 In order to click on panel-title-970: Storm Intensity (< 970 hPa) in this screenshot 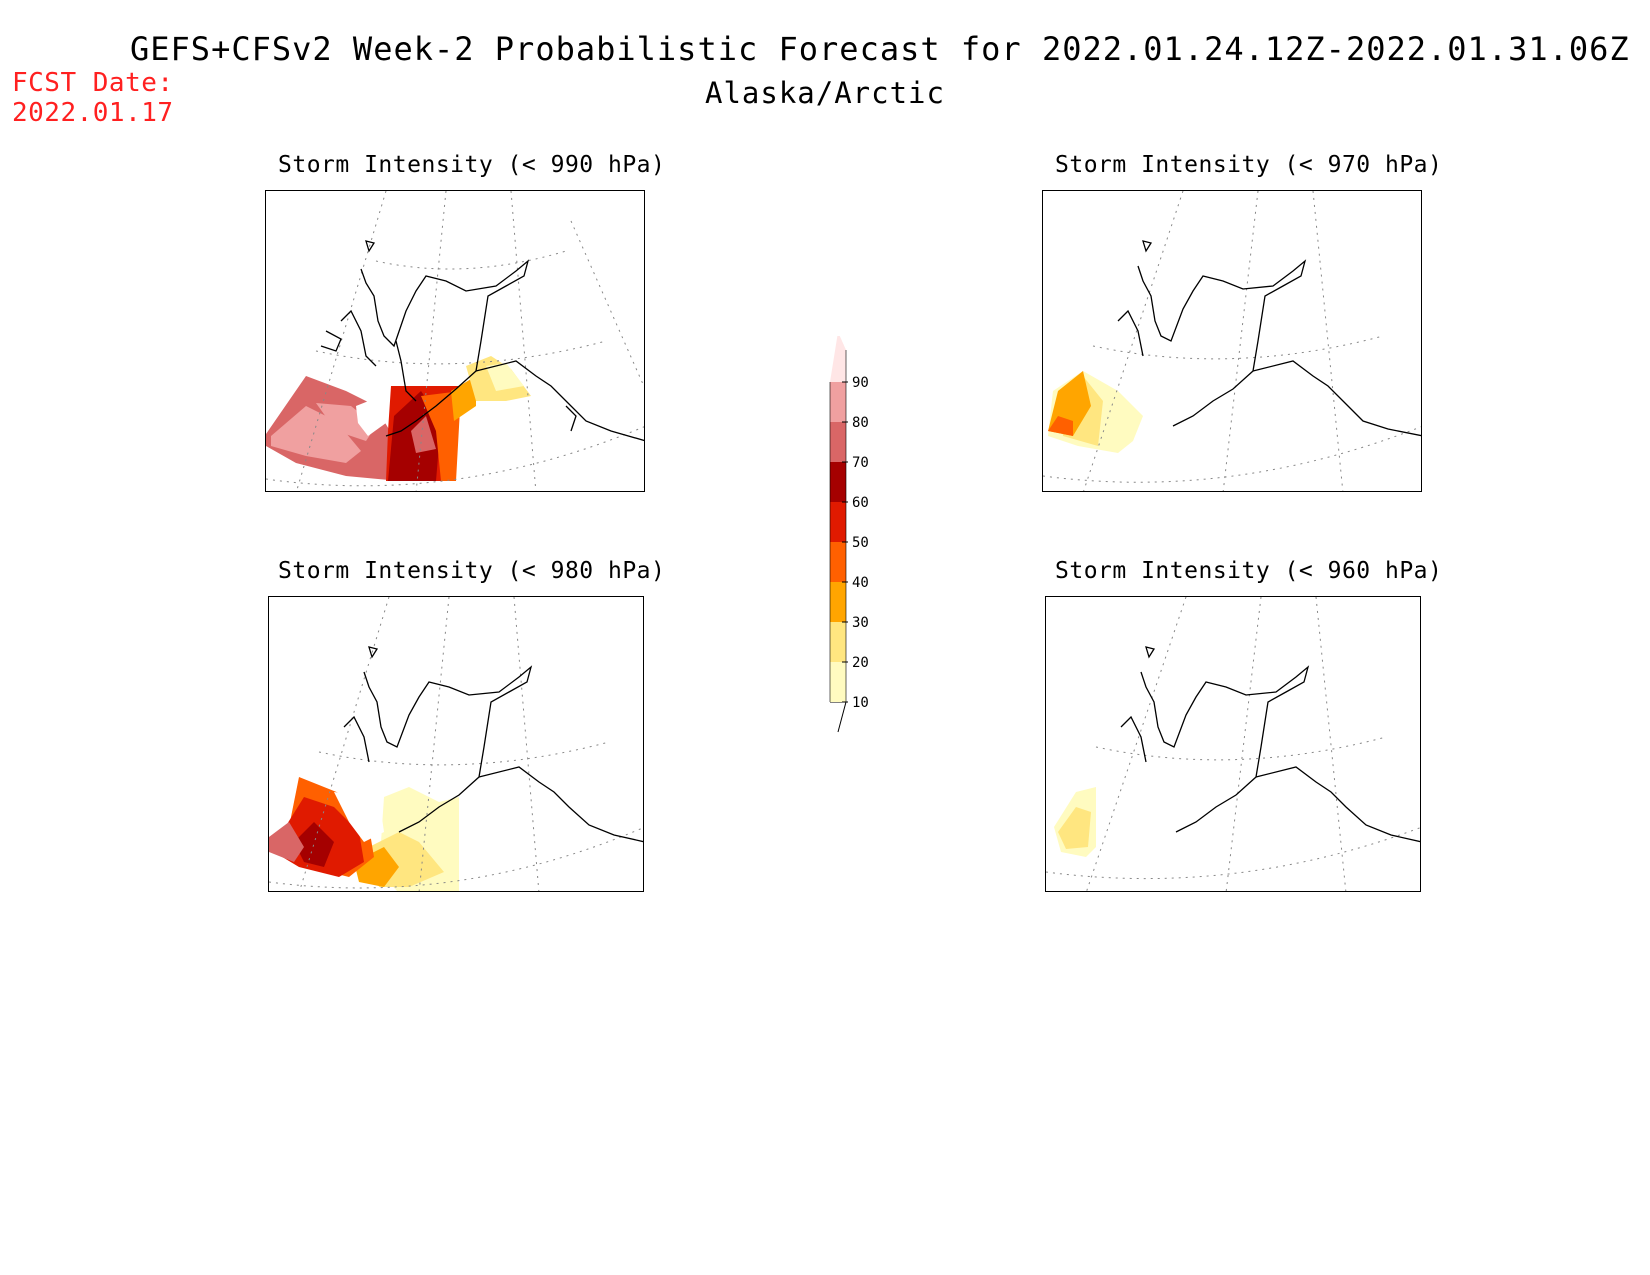, I will do `click(1249, 165)`.